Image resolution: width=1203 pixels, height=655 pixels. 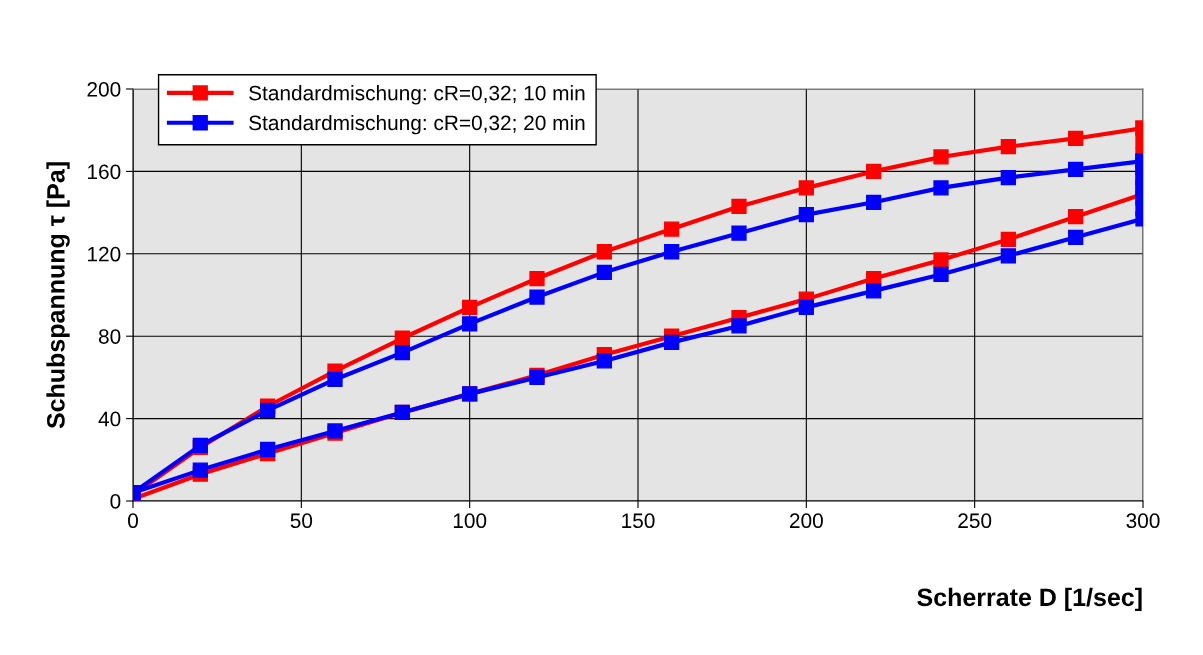 What do you see at coordinates (104, 89) in the screenshot?
I see `y-tick-label: 200` at bounding box center [104, 89].